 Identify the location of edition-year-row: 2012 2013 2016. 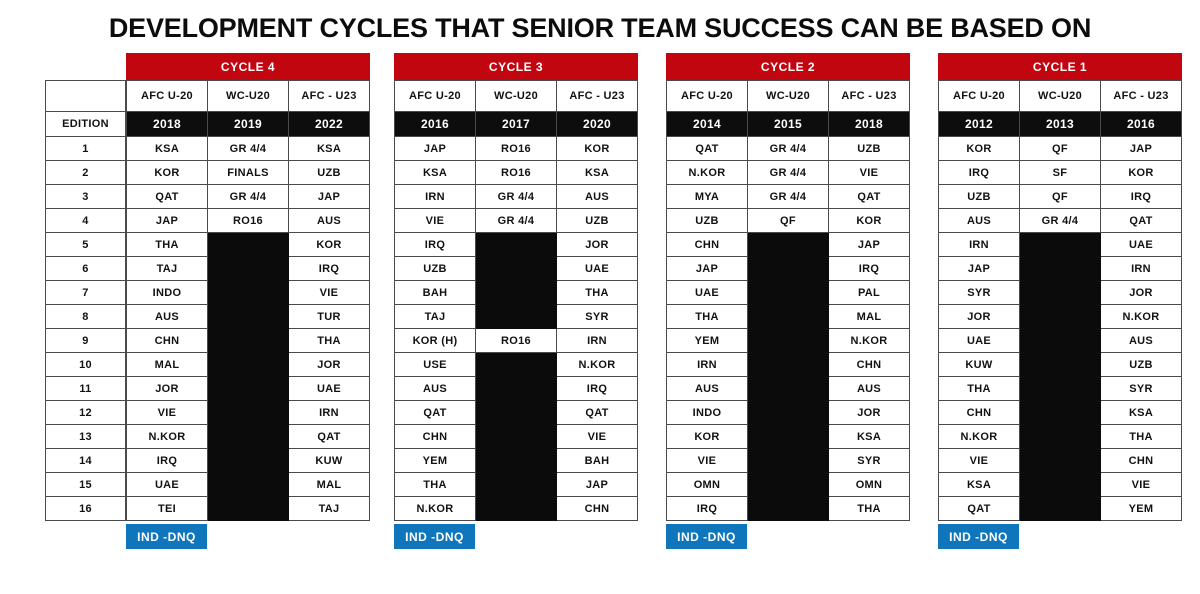
(1060, 124).